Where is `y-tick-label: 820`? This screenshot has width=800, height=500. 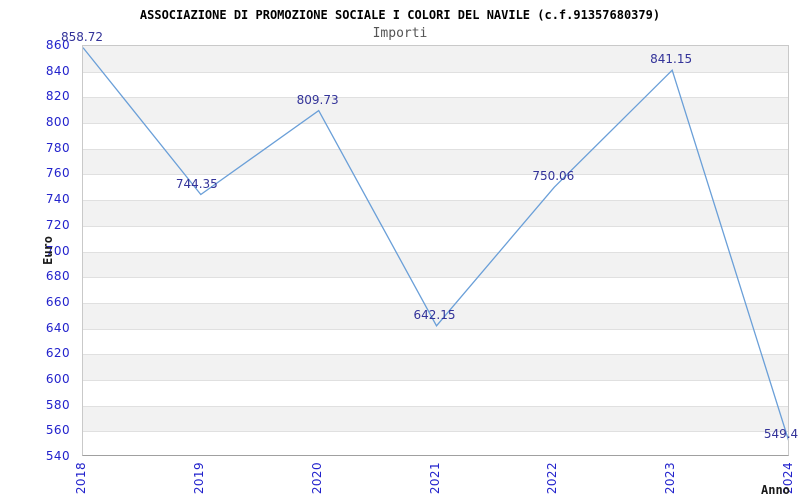 y-tick-label: 820 is located at coordinates (57, 96).